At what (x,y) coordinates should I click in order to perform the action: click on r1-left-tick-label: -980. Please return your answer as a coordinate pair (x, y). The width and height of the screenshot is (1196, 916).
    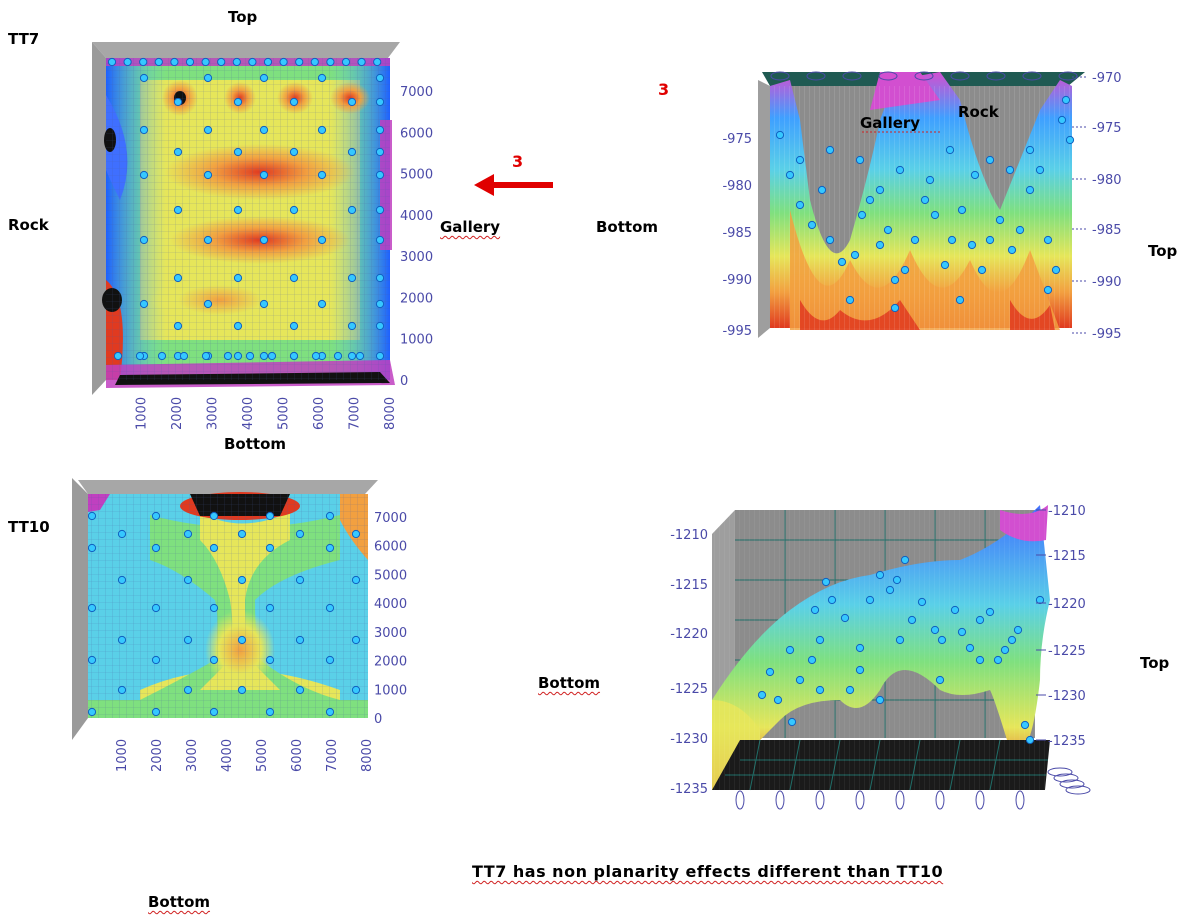
    Looking at the image, I should click on (737, 186).